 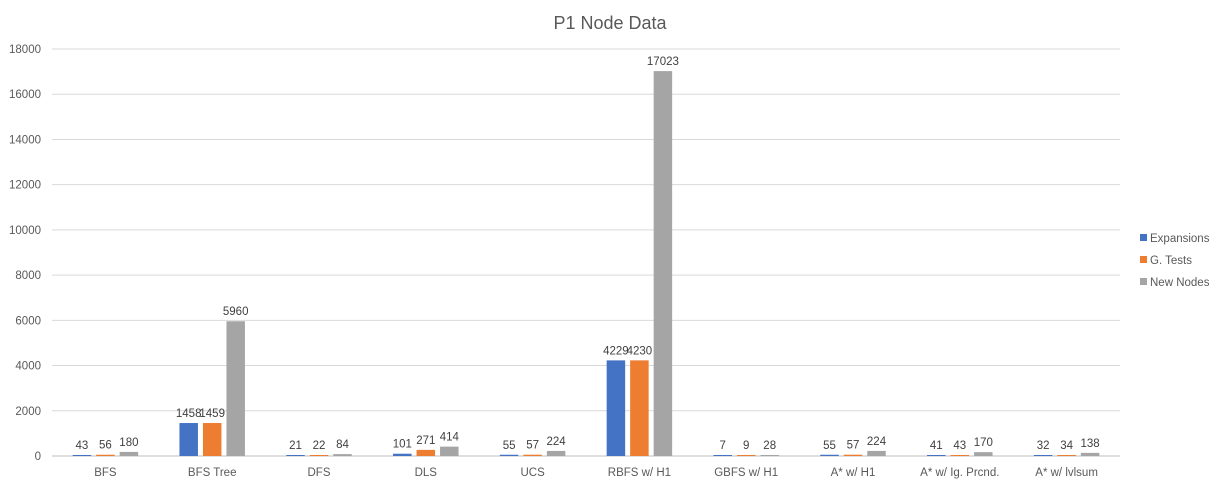 What do you see at coordinates (1043, 446) in the screenshot?
I see `data-label: 32` at bounding box center [1043, 446].